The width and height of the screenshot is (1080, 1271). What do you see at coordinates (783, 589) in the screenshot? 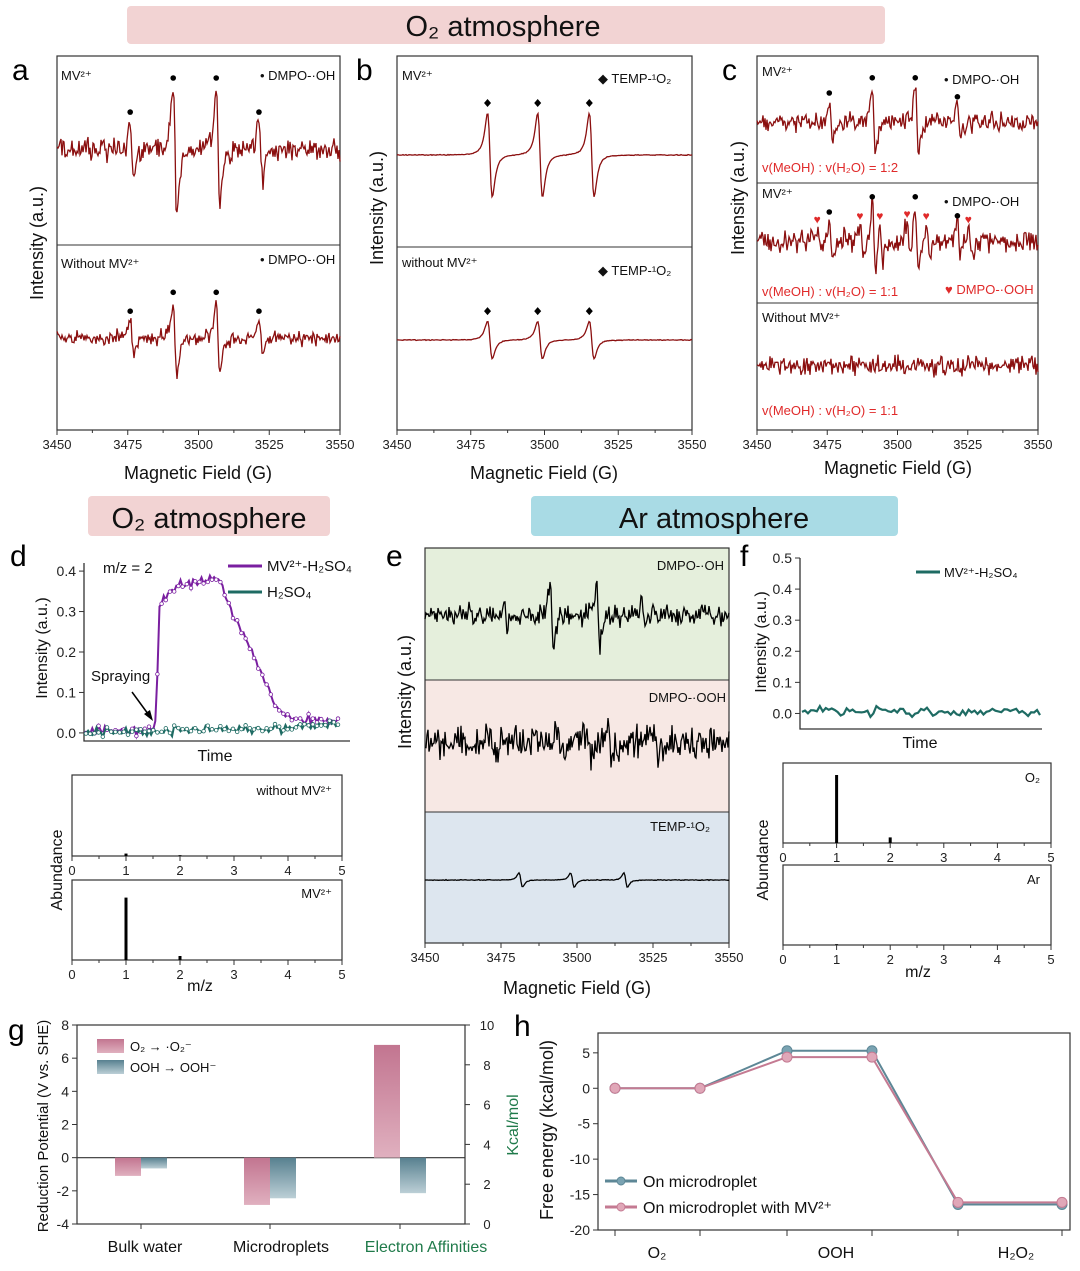
I see `f-y-tick-label: 0.4` at bounding box center [783, 589].